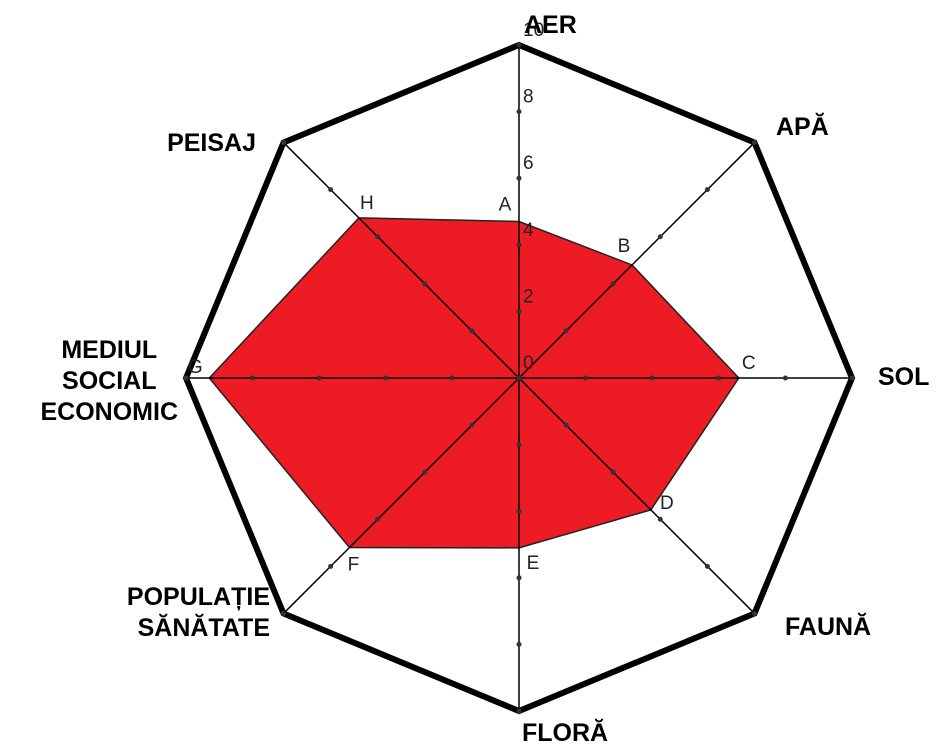  I want to click on tick-label: 2, so click(528, 296).